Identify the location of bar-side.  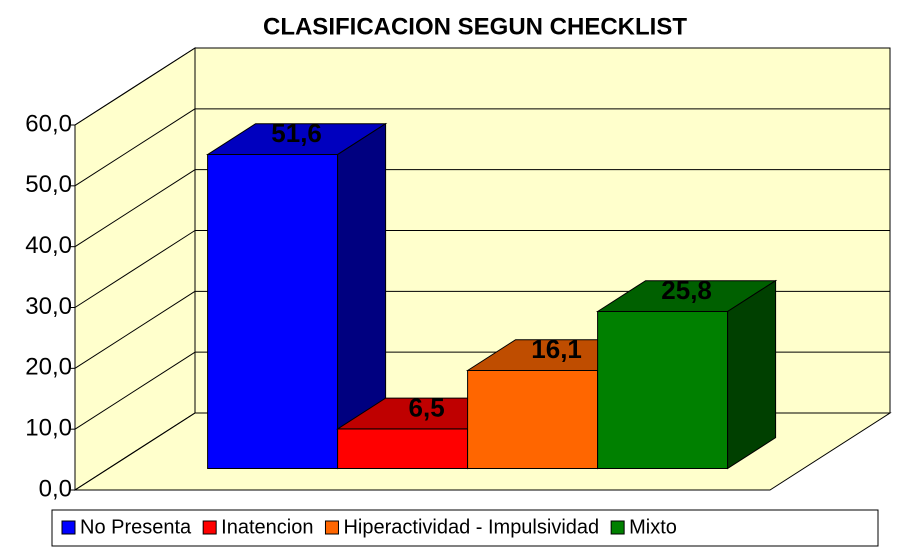
(752, 374).